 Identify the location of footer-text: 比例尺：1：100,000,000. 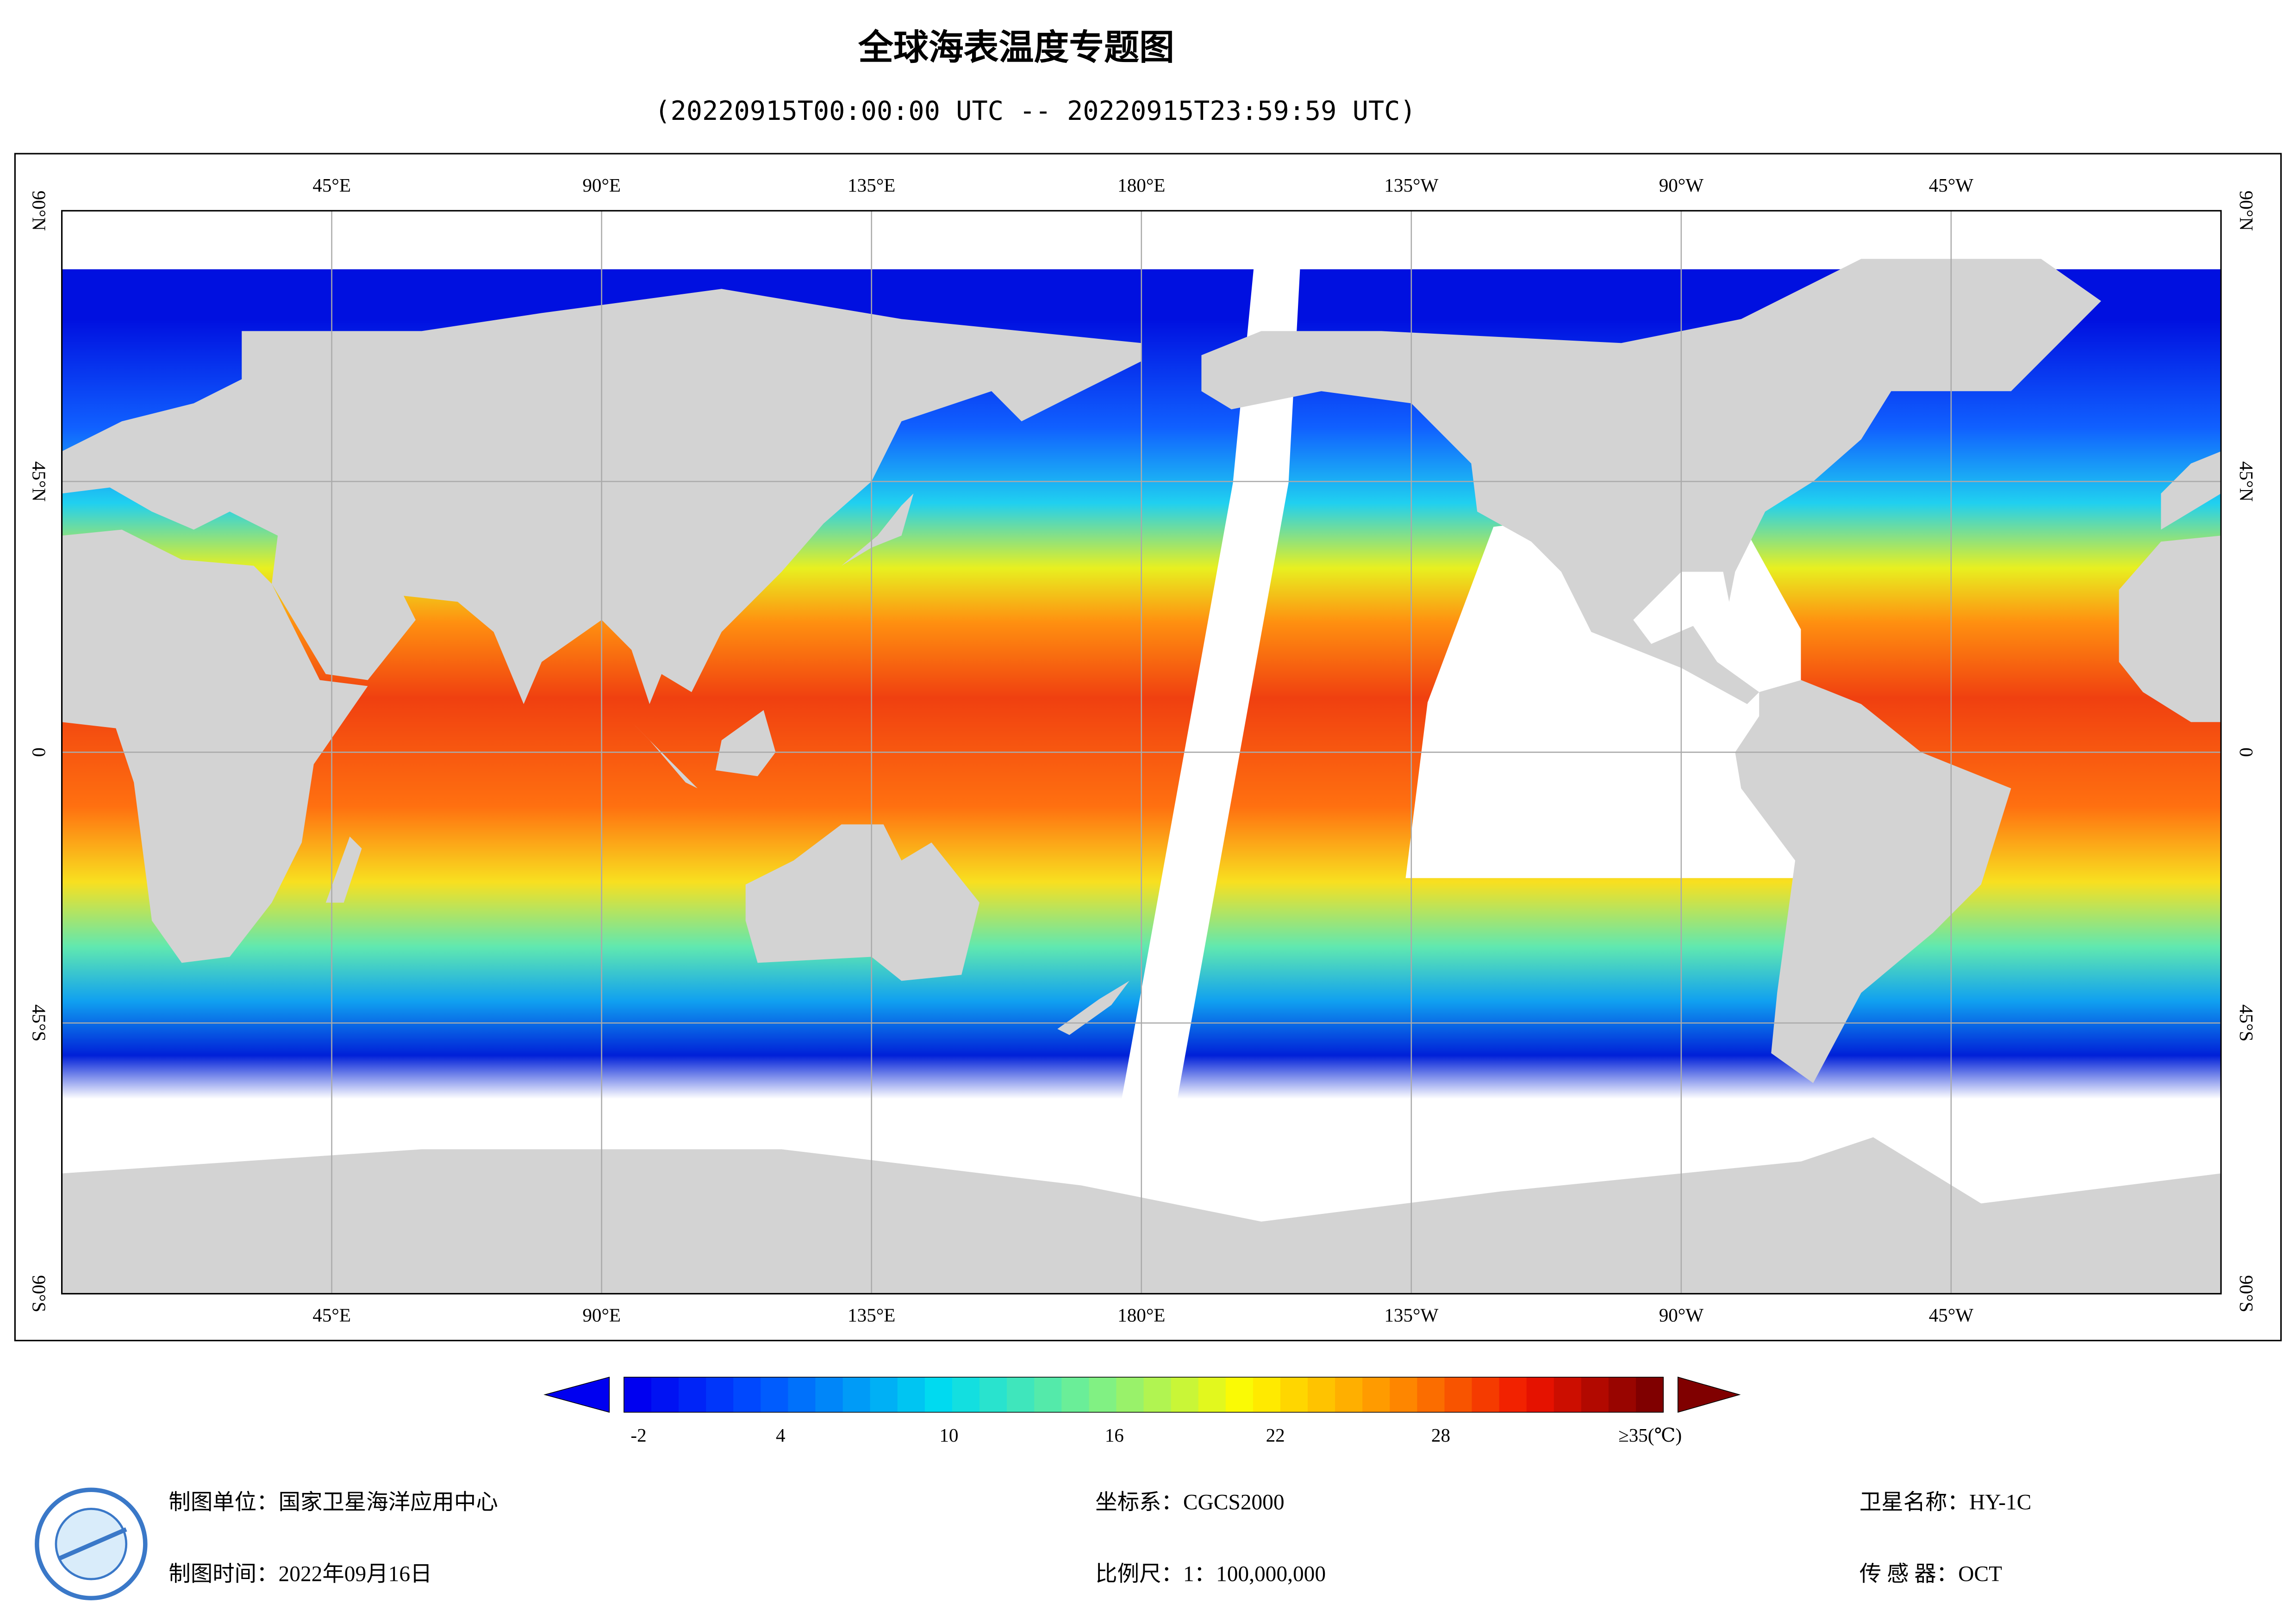
(1210, 1574).